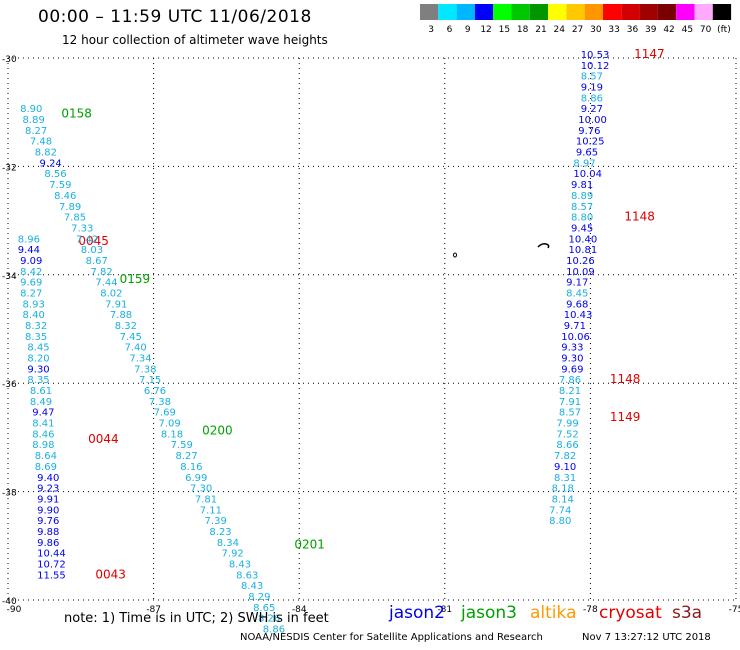 The width and height of the screenshot is (740, 650). What do you see at coordinates (523, 29) in the screenshot?
I see `colorbar-tick-label: 18` at bounding box center [523, 29].